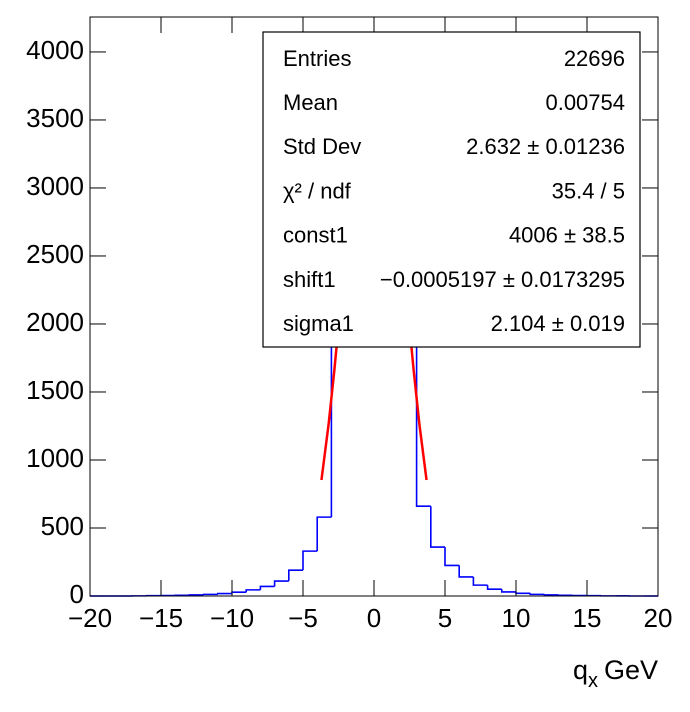  Describe the element at coordinates (232, 618) in the screenshot. I see `x-tick-label: −10` at that location.